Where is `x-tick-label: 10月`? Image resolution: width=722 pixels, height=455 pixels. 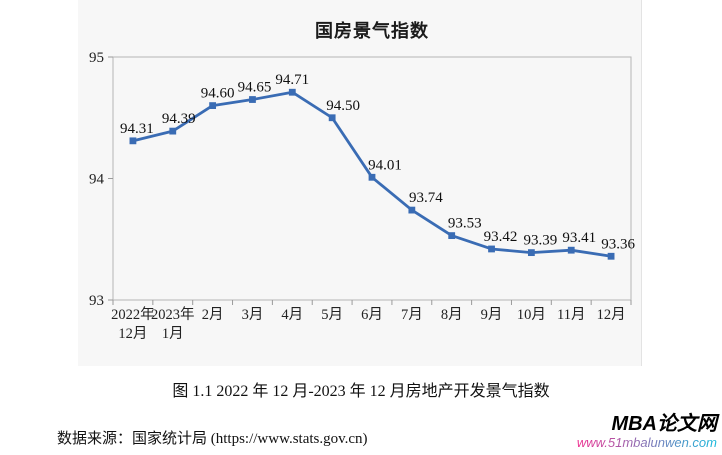
x-tick-label: 10月 is located at coordinates (531, 315).